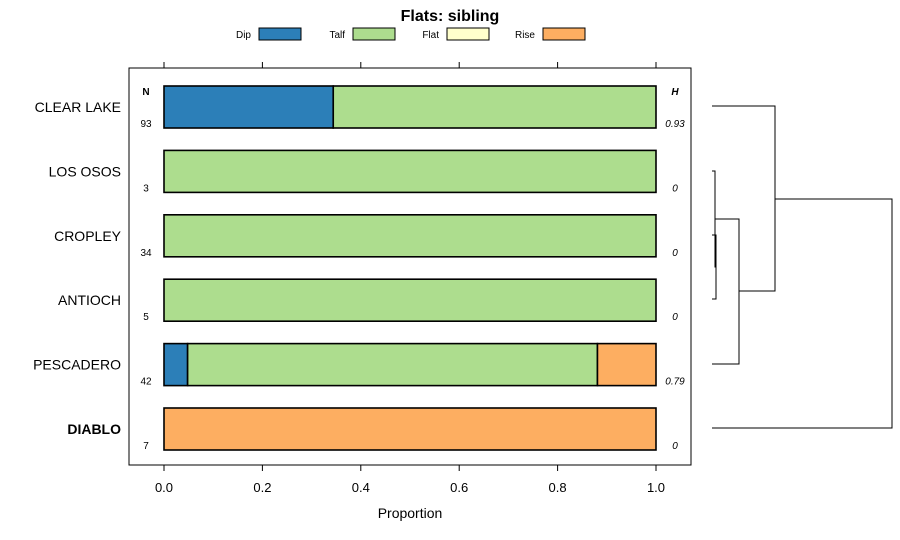  What do you see at coordinates (145, 92) in the screenshot?
I see `n-header: N` at bounding box center [145, 92].